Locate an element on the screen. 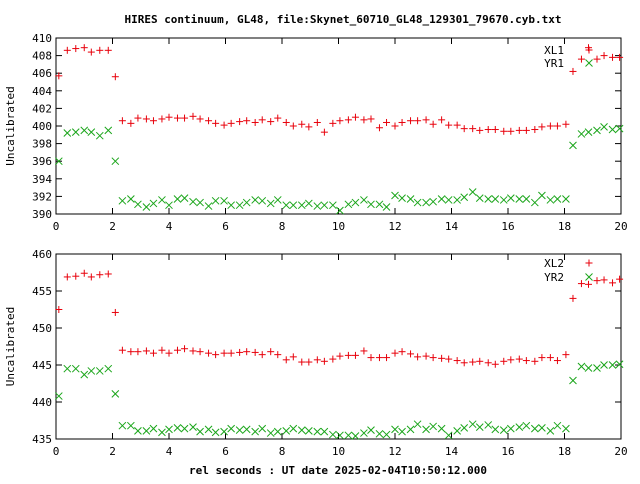  x-tick-label: 6 is located at coordinates (225, 226).